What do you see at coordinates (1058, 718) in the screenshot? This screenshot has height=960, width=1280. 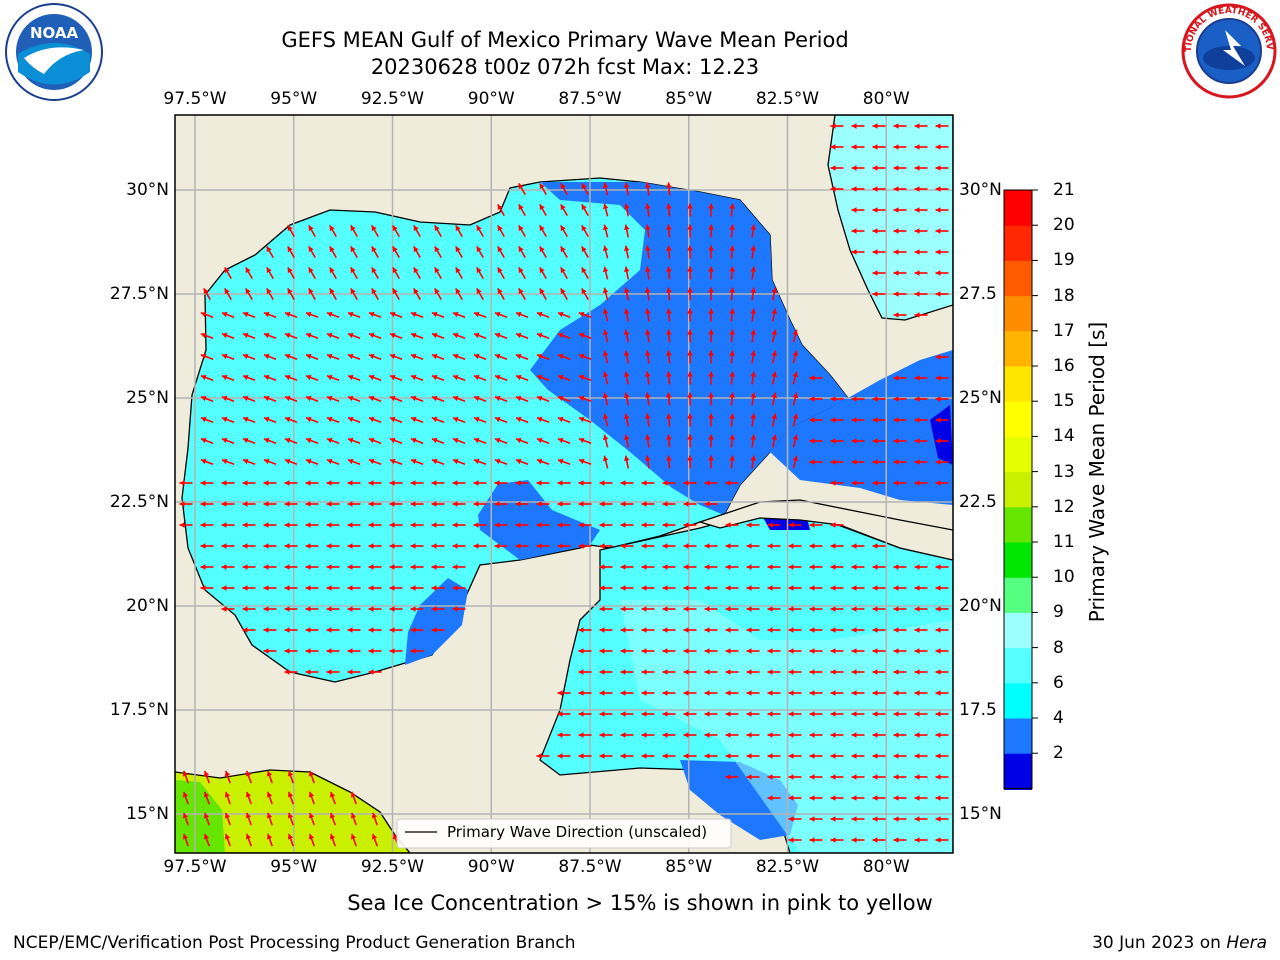 I see `colorbar-tick-label: 4` at bounding box center [1058, 718].